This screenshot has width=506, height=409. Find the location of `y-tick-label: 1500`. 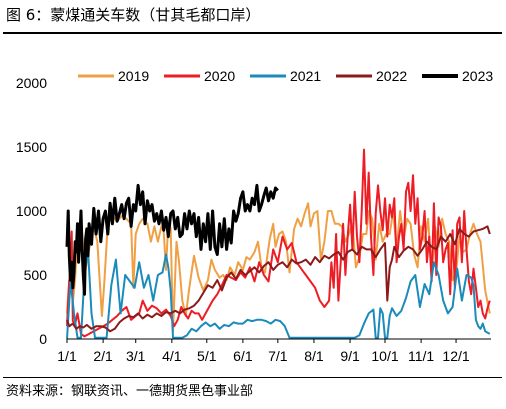

y-tick-label: 1500 is located at coordinates (31, 147).